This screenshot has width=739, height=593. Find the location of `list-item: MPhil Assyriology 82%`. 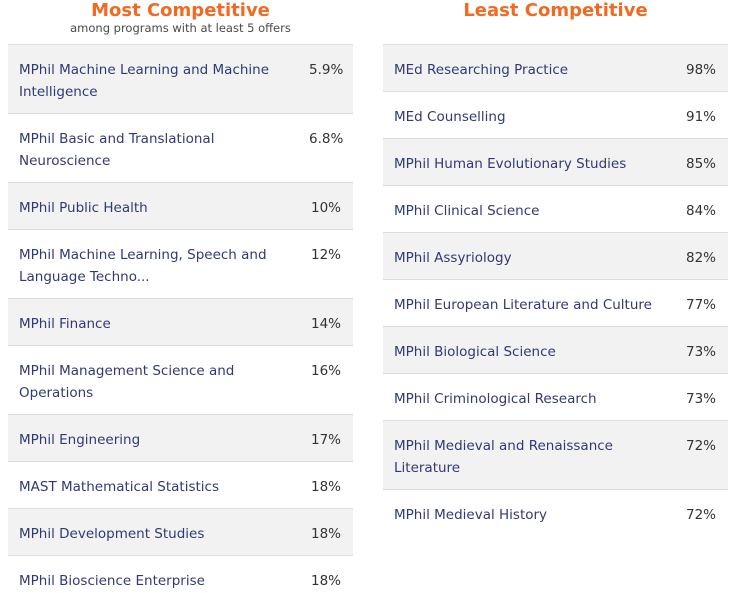

list-item: MPhil Assyriology 82% is located at coordinates (555, 256).